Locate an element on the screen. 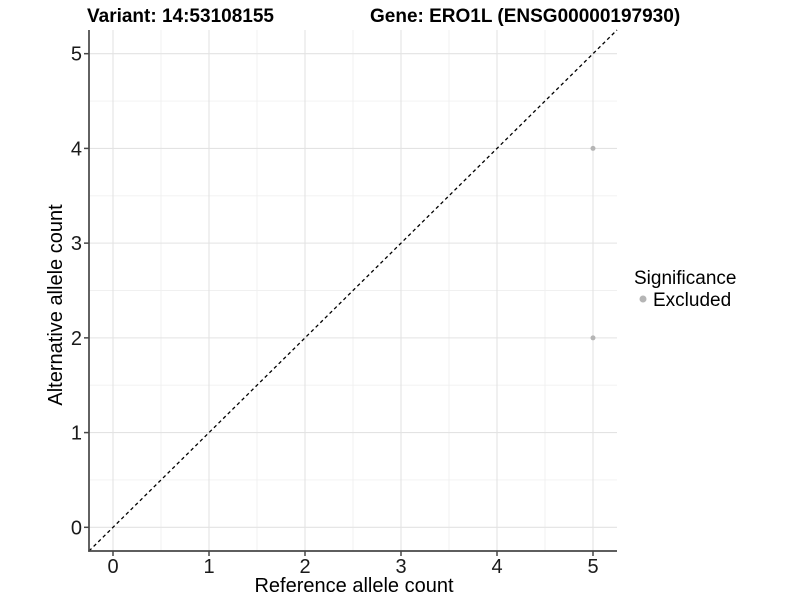 The width and height of the screenshot is (800, 600). x-tick-label: 5 is located at coordinates (592, 567).